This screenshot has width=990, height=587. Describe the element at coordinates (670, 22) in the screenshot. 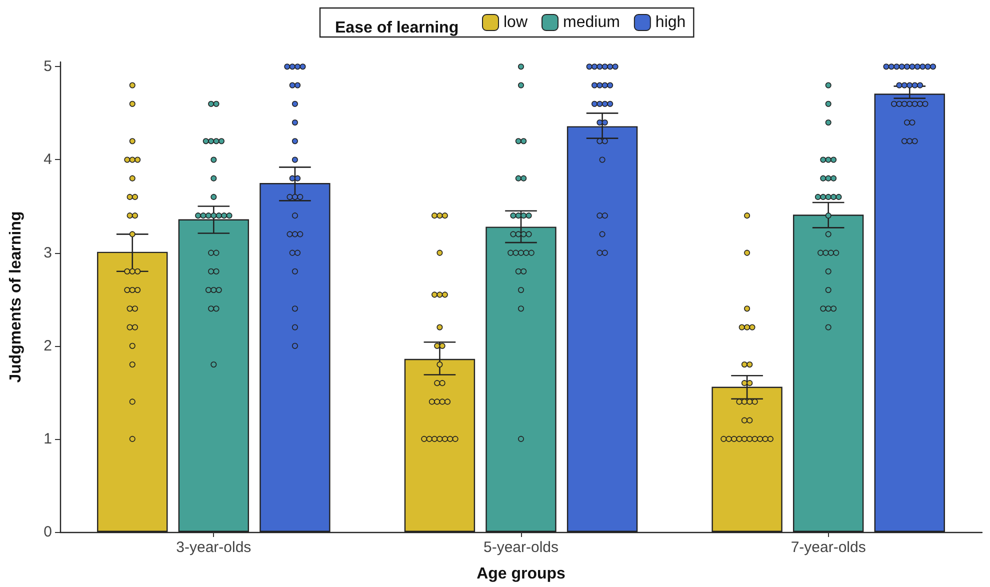

I see `legend-label: high` at that location.